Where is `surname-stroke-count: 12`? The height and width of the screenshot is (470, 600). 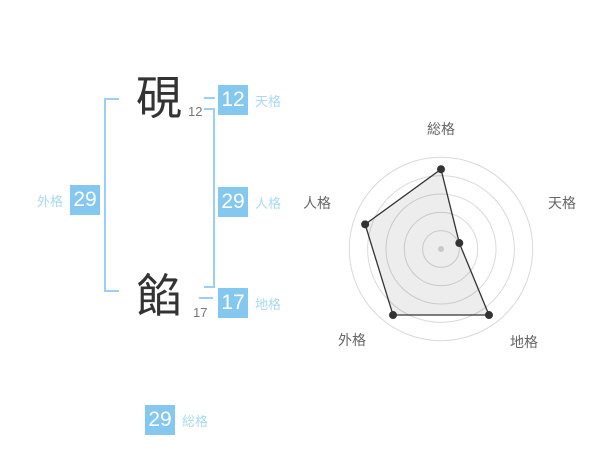
surname-stroke-count: 12 is located at coordinates (195, 111).